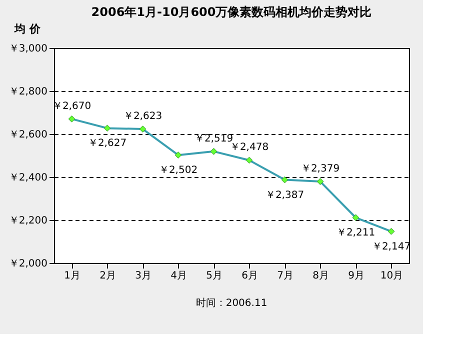 This screenshot has height=337, width=450. I want to click on chart-title: 2006年1月-10月600万像素数码相机均价走势对比, so click(231, 12).